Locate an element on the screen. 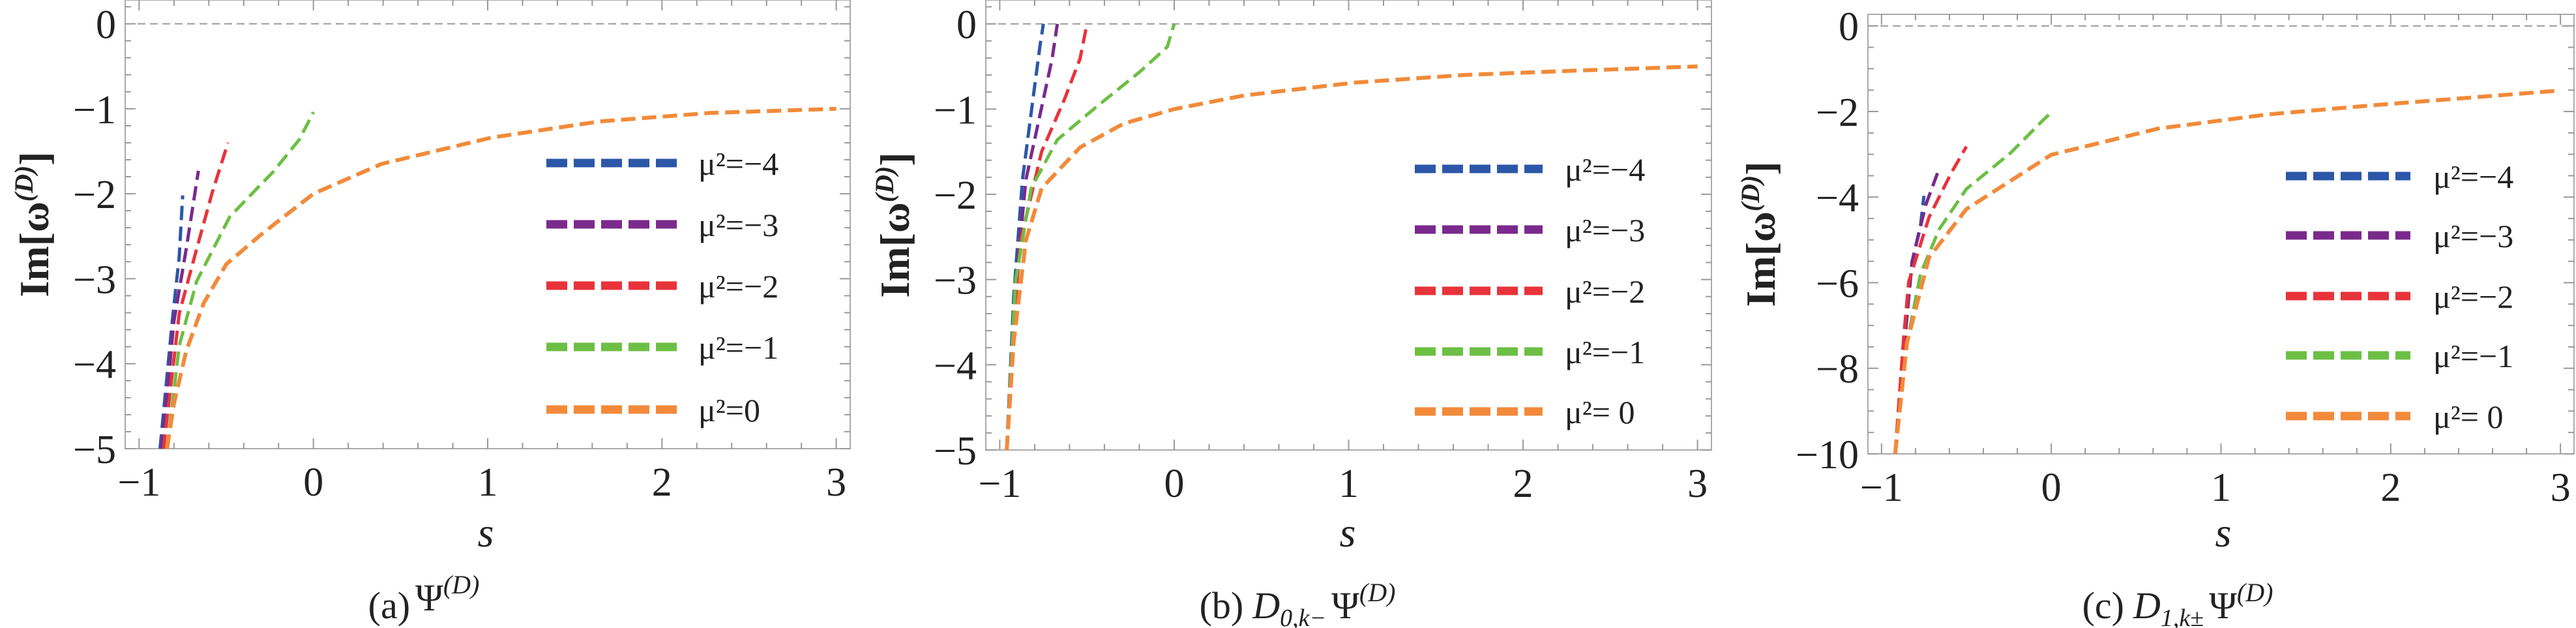 The height and width of the screenshot is (628, 2576). legend-label: μ²=0 is located at coordinates (729, 410).